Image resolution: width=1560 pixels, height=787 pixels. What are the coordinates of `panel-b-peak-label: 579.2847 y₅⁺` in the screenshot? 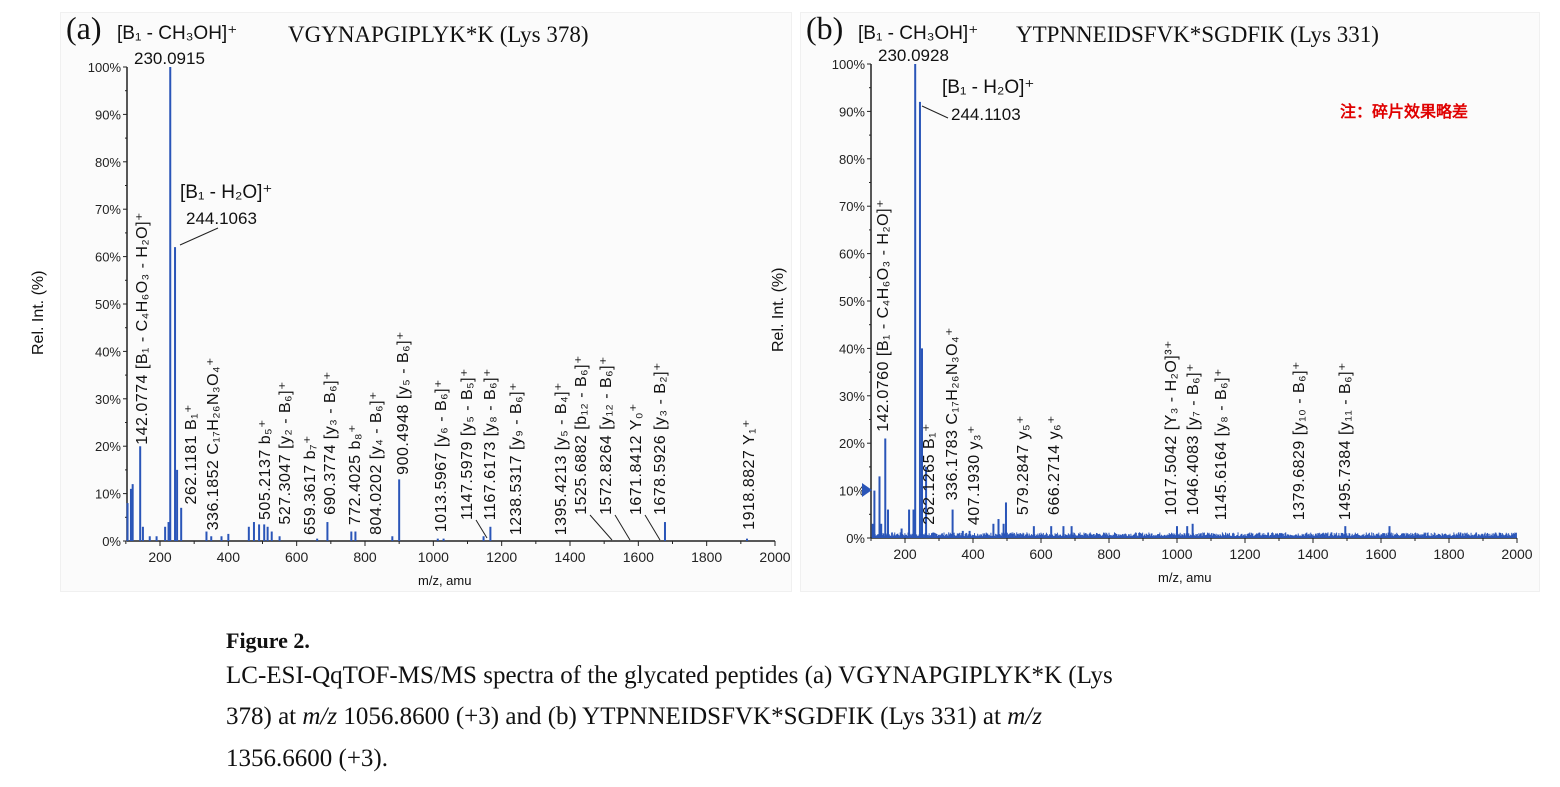 It's located at (1023, 464).